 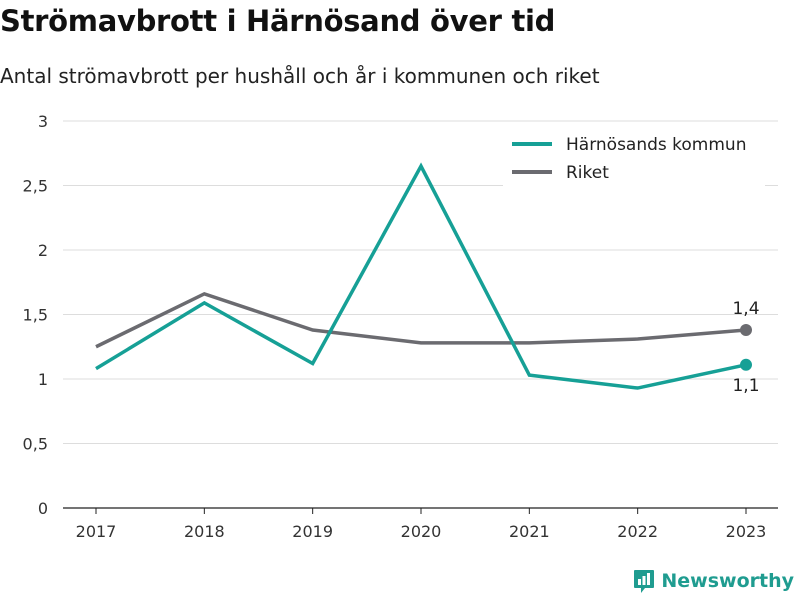 I want to click on legend-label: Riket, so click(x=587, y=173).